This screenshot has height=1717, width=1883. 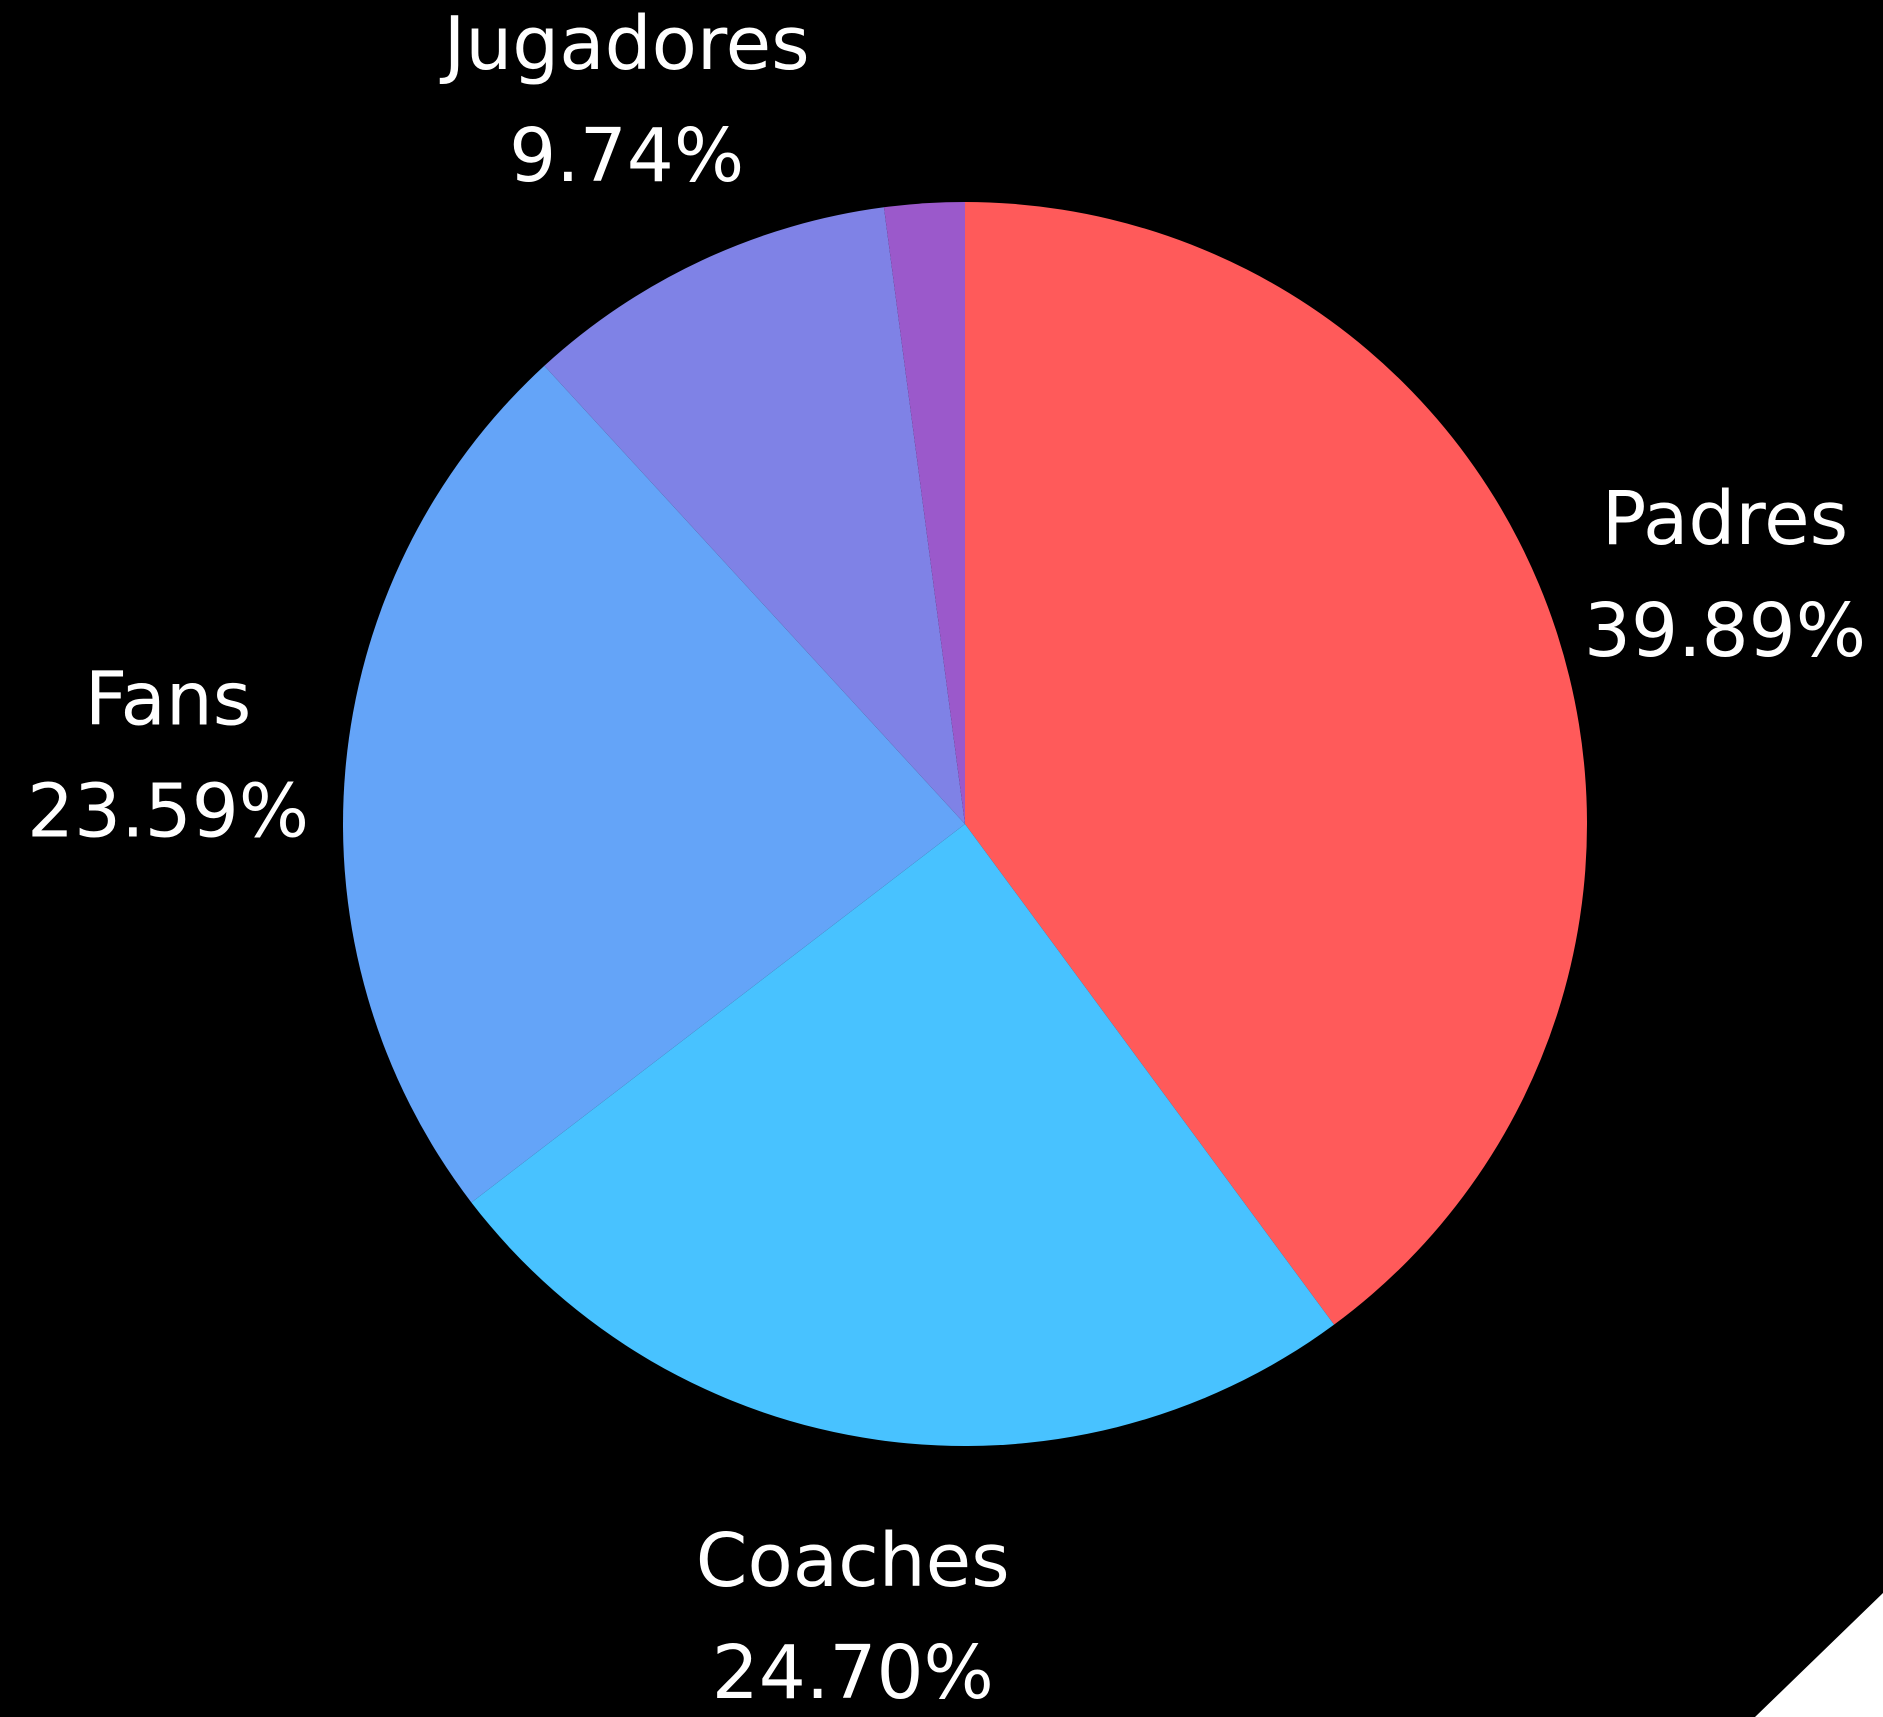 What do you see at coordinates (625, 44) in the screenshot?
I see `slice-category-label: Jugadores` at bounding box center [625, 44].